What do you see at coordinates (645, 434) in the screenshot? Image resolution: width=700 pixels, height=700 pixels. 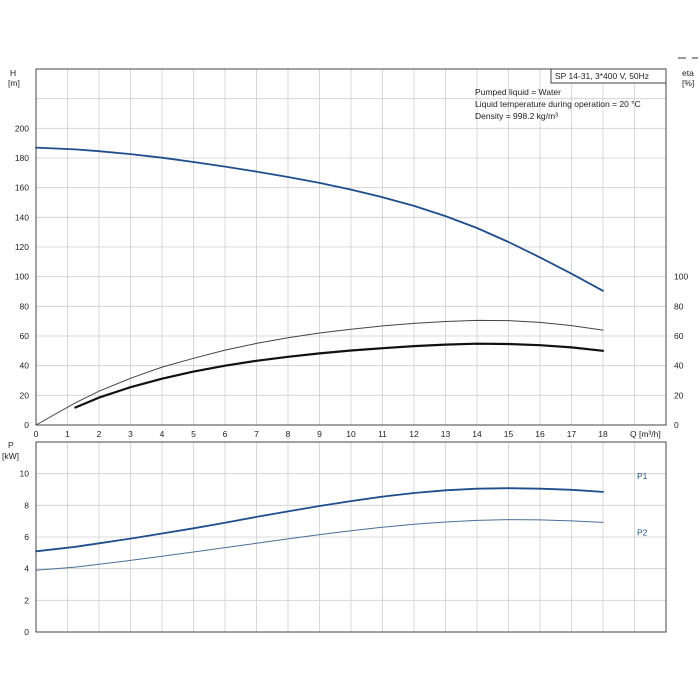 I see `x-axis-label: Q [m³/h]` at bounding box center [645, 434].